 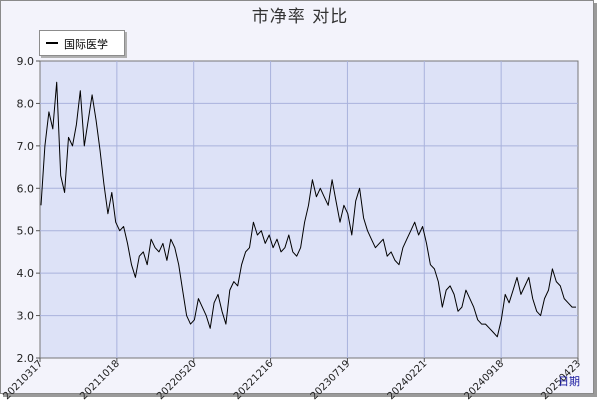 What do you see at coordinates (177, 379) in the screenshot?
I see `x-tick-label: 20220520` at bounding box center [177, 379].